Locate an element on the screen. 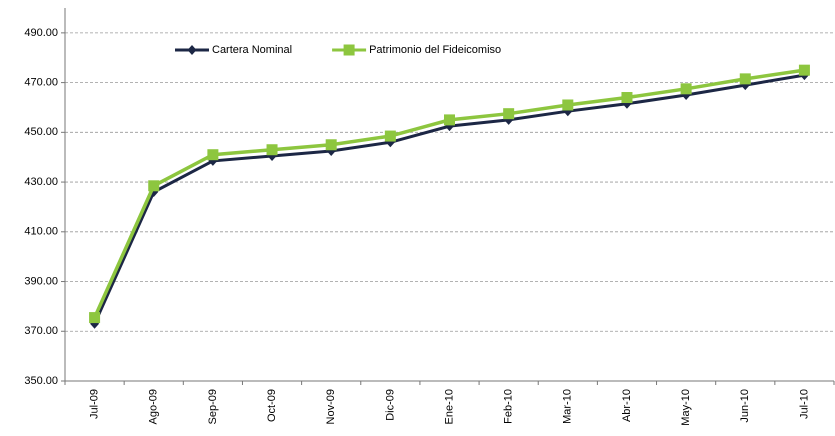 The height and width of the screenshot is (436, 835). y-tick-label: 370.00 is located at coordinates (41, 331).